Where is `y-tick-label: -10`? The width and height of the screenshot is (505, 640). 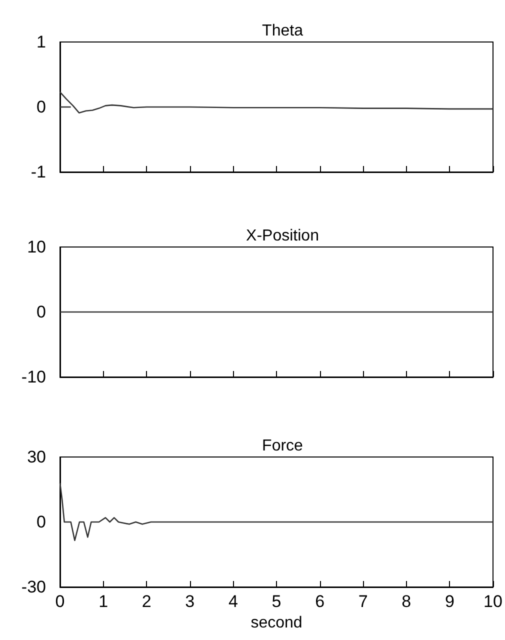 y-tick-label: -10 is located at coordinates (33, 377).